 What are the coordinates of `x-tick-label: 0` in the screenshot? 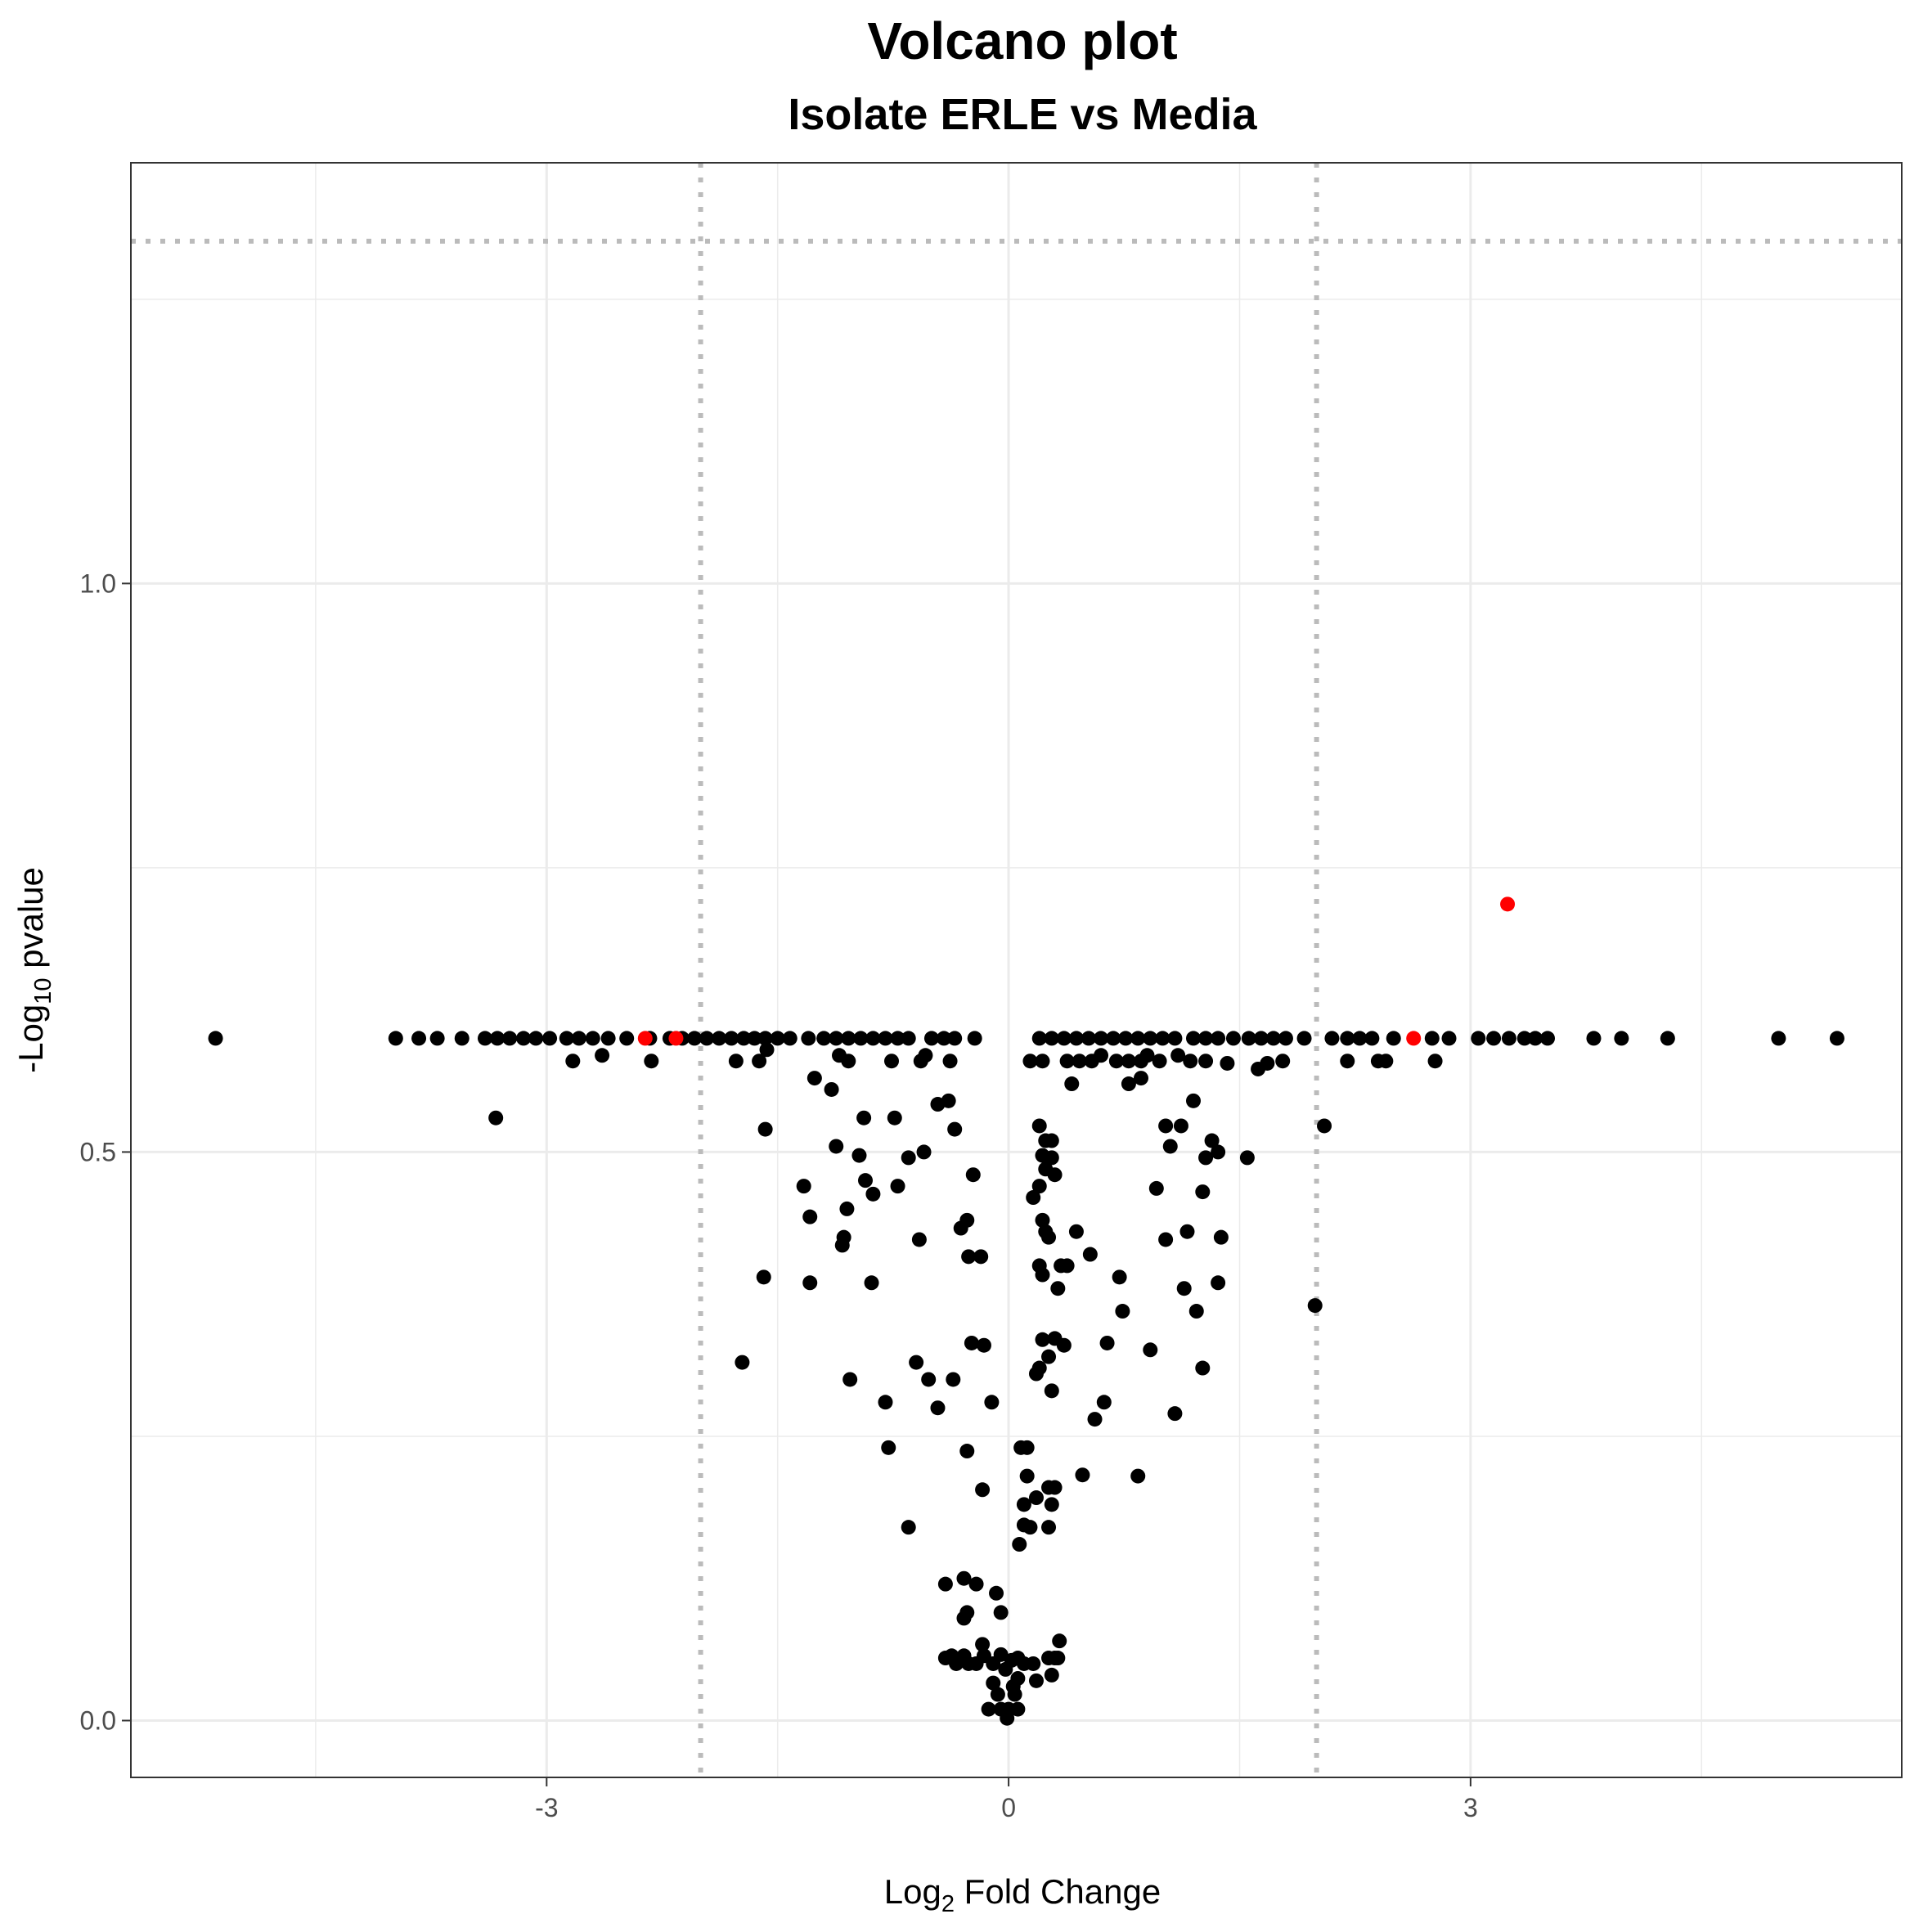 It's located at (1009, 1808).